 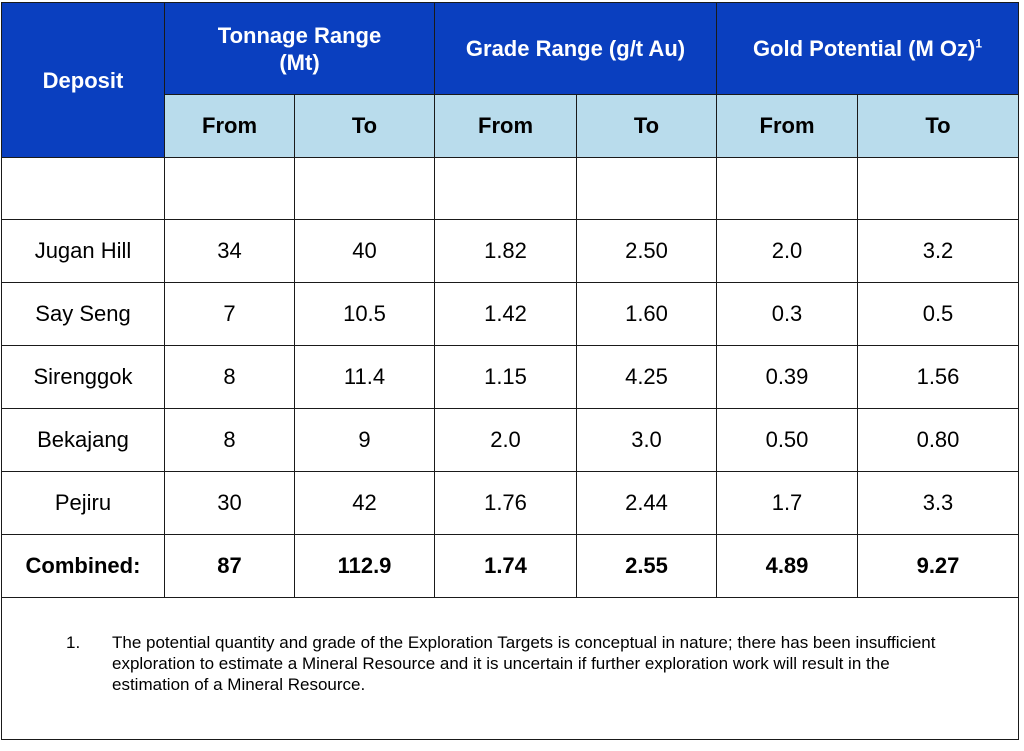 I want to click on subheader-row: From To From To From To, so click(x=510, y=126).